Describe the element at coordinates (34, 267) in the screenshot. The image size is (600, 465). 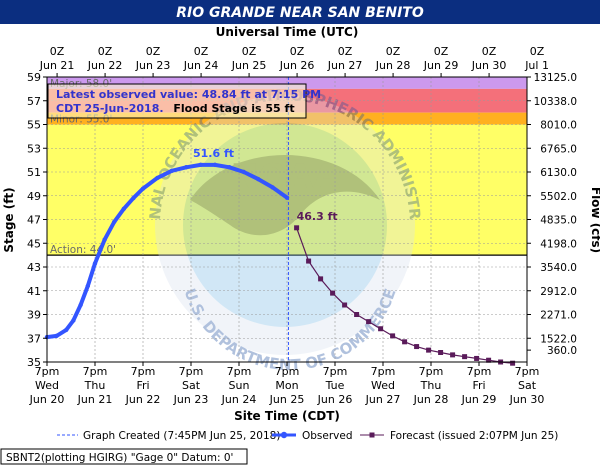
I see `y-tick-label: 43` at that location.